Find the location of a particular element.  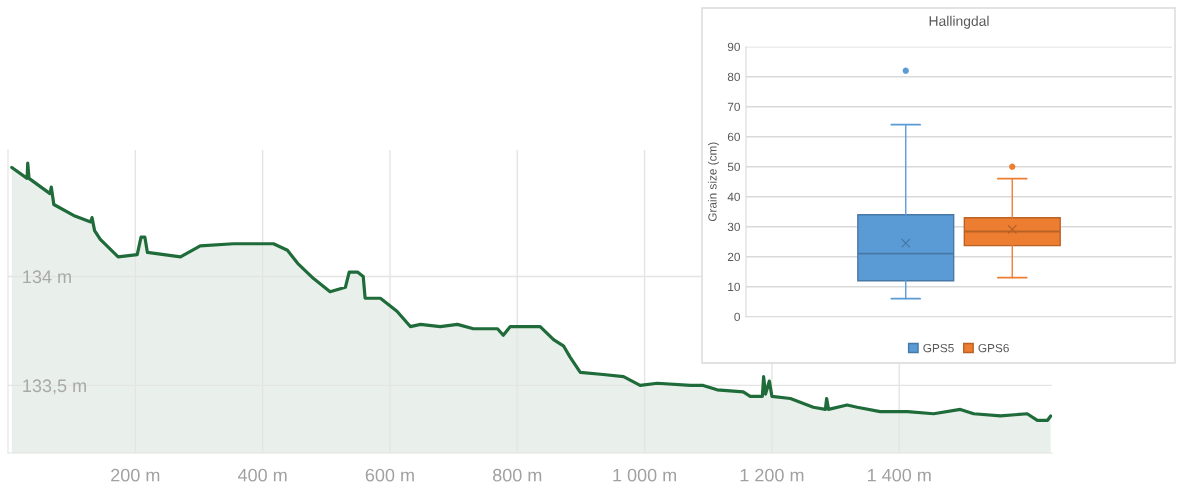

legend-label: GPS5 is located at coordinates (938, 348).